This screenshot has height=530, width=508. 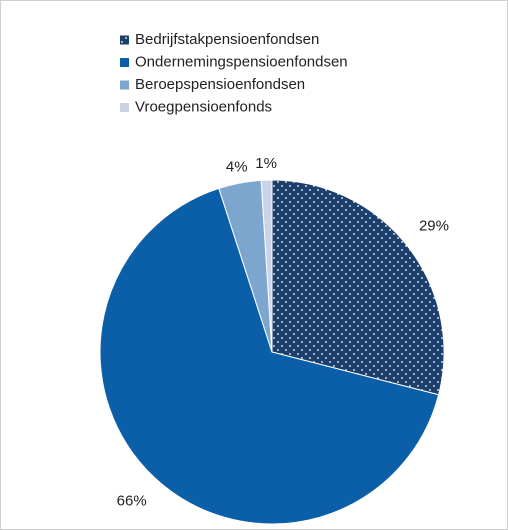 I want to click on pie-slice, so click(x=266, y=266).